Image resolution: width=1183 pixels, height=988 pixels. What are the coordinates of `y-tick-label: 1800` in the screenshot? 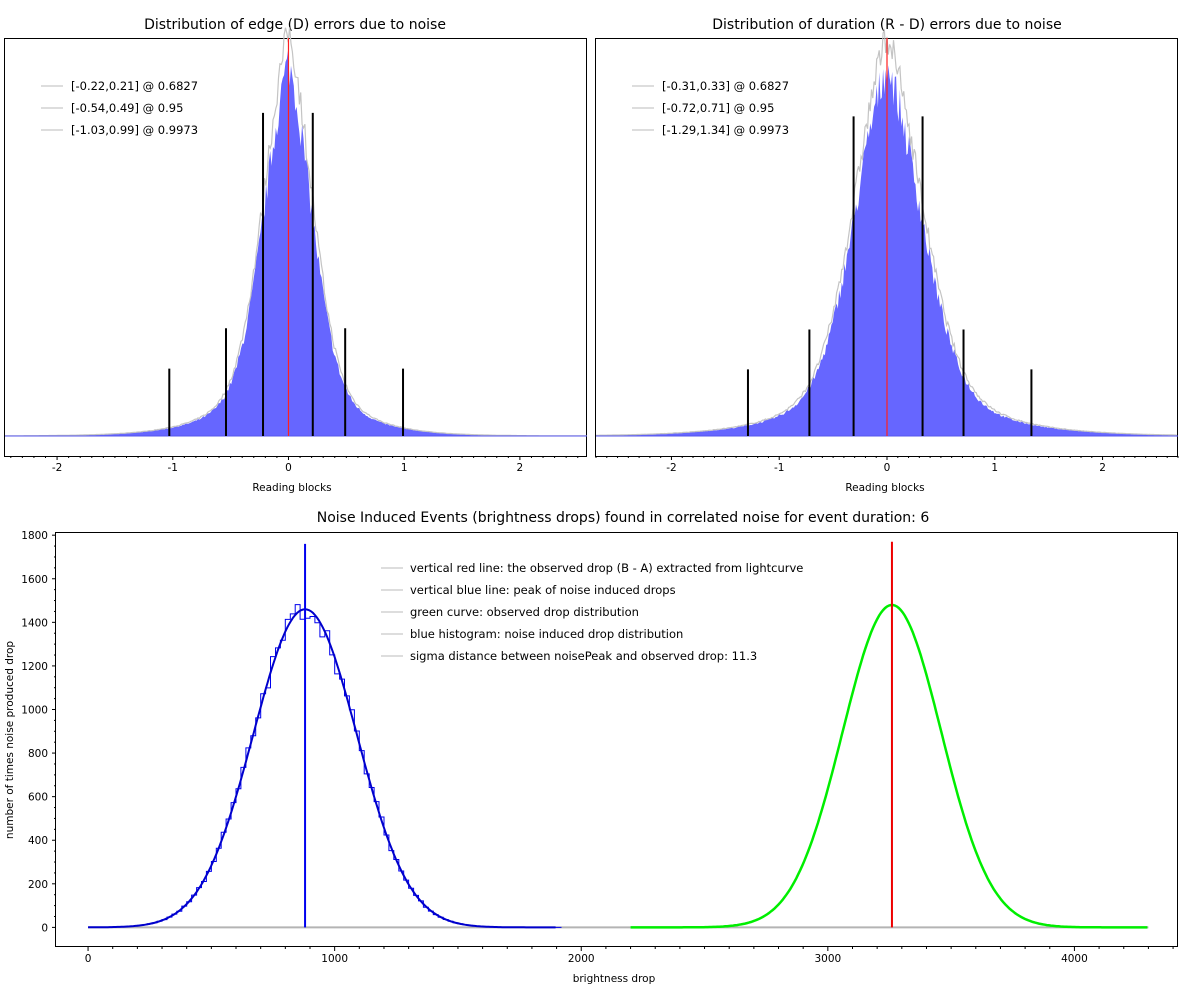 It's located at (34, 536).